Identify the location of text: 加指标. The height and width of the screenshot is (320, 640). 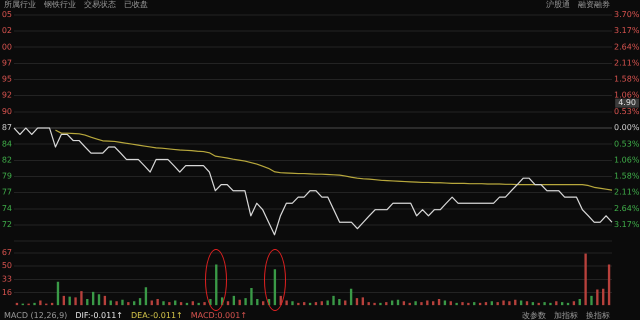
(566, 315).